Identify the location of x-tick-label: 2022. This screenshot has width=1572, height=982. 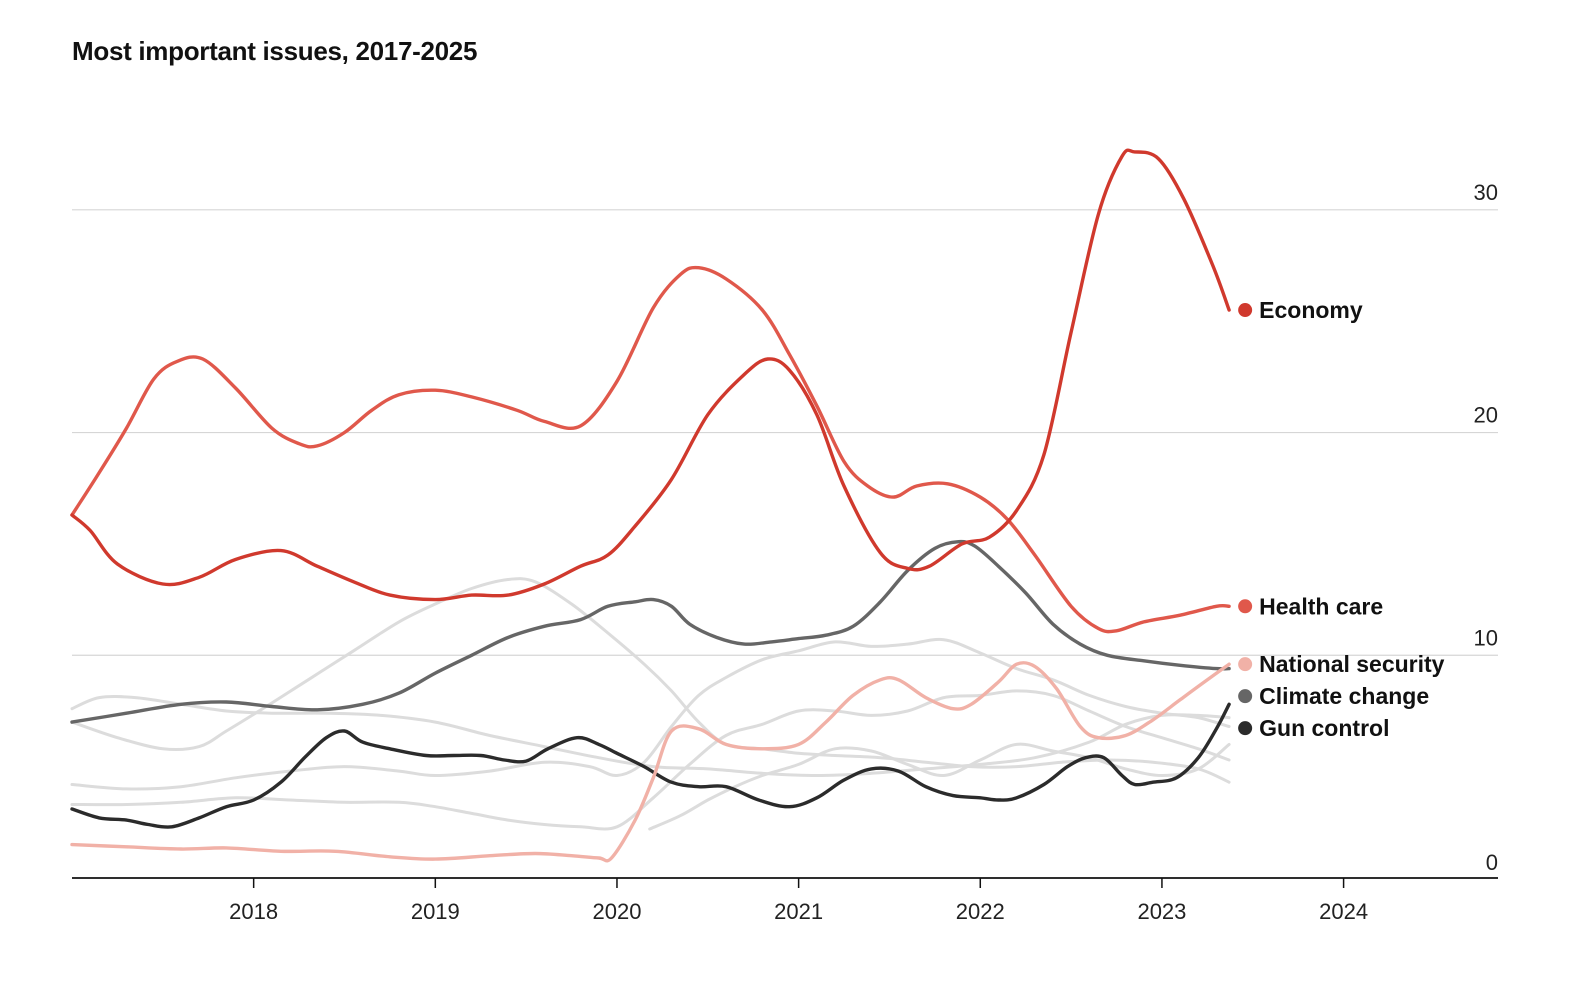
(980, 911).